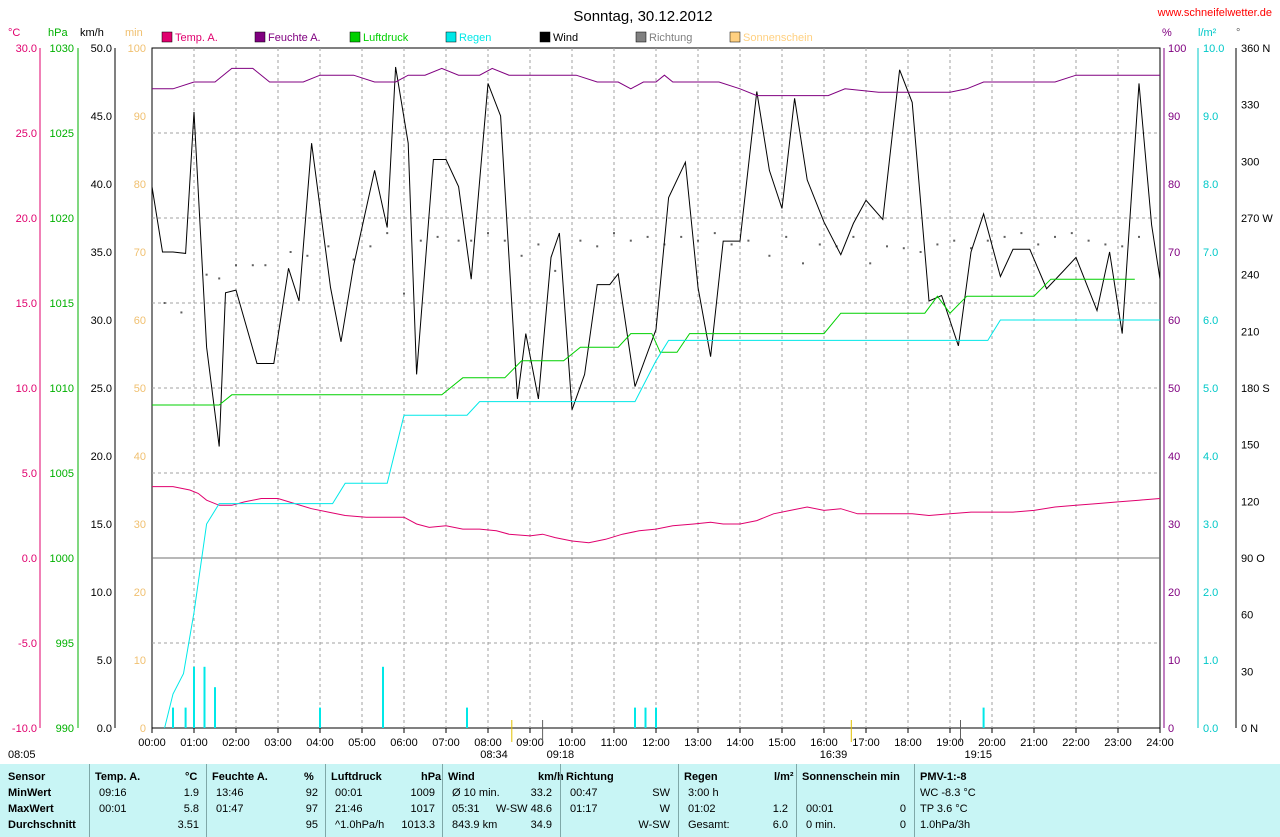 The image size is (1280, 837). What do you see at coordinates (386, 38) in the screenshot?
I see `legend-label: Luftdruck` at bounding box center [386, 38].